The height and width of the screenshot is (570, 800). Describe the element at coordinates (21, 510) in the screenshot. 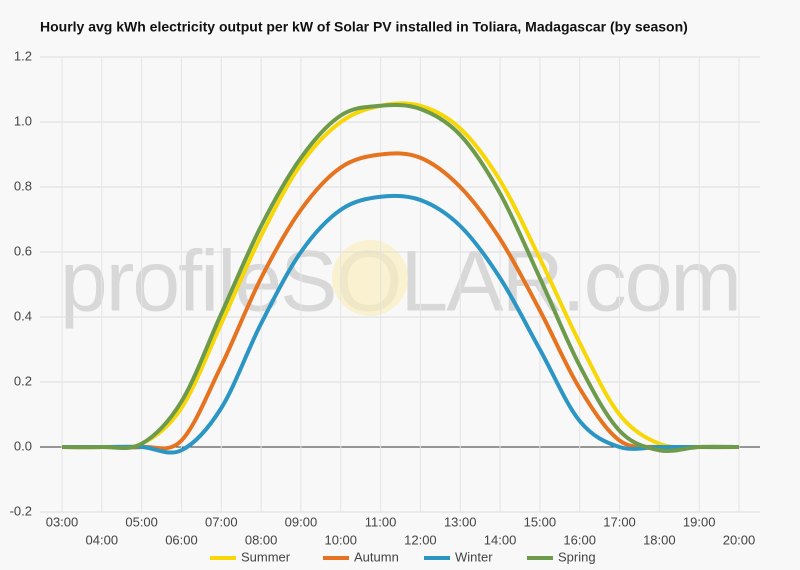

I see `y-tick-label: -0.2` at that location.